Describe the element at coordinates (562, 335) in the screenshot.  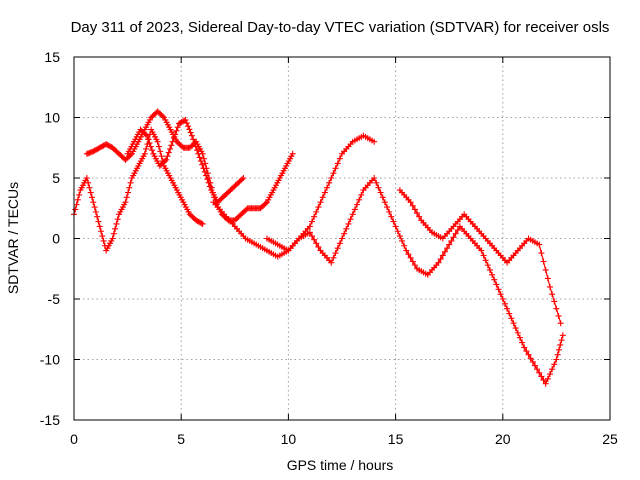
I see `data-point-track-5-end` at that location.